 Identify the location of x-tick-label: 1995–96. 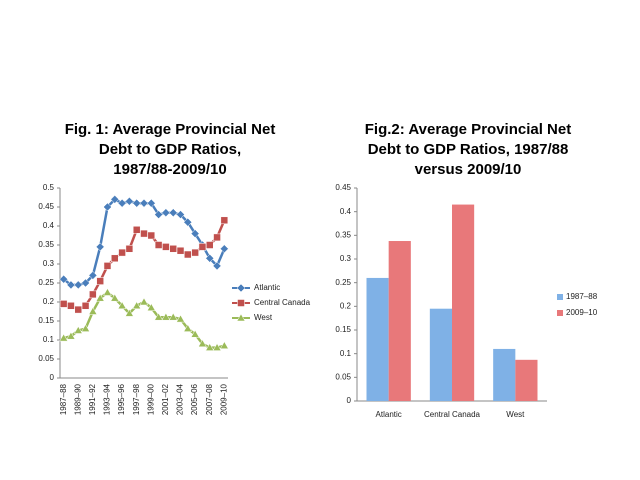
(121, 399).